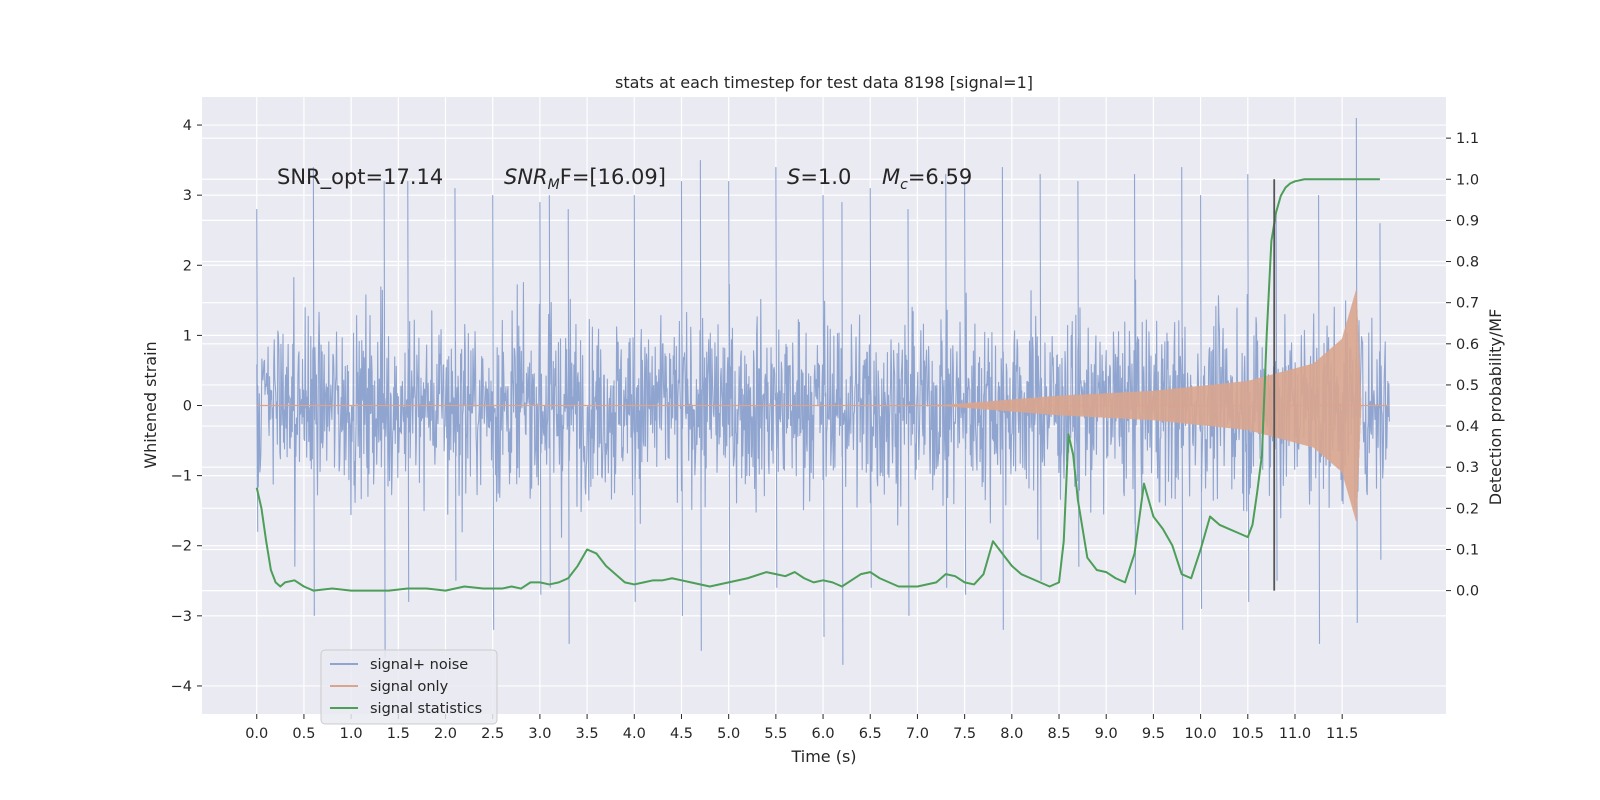 The height and width of the screenshot is (800, 1600). I want to click on annotation-mc-symbol: M, so click(891, 177).